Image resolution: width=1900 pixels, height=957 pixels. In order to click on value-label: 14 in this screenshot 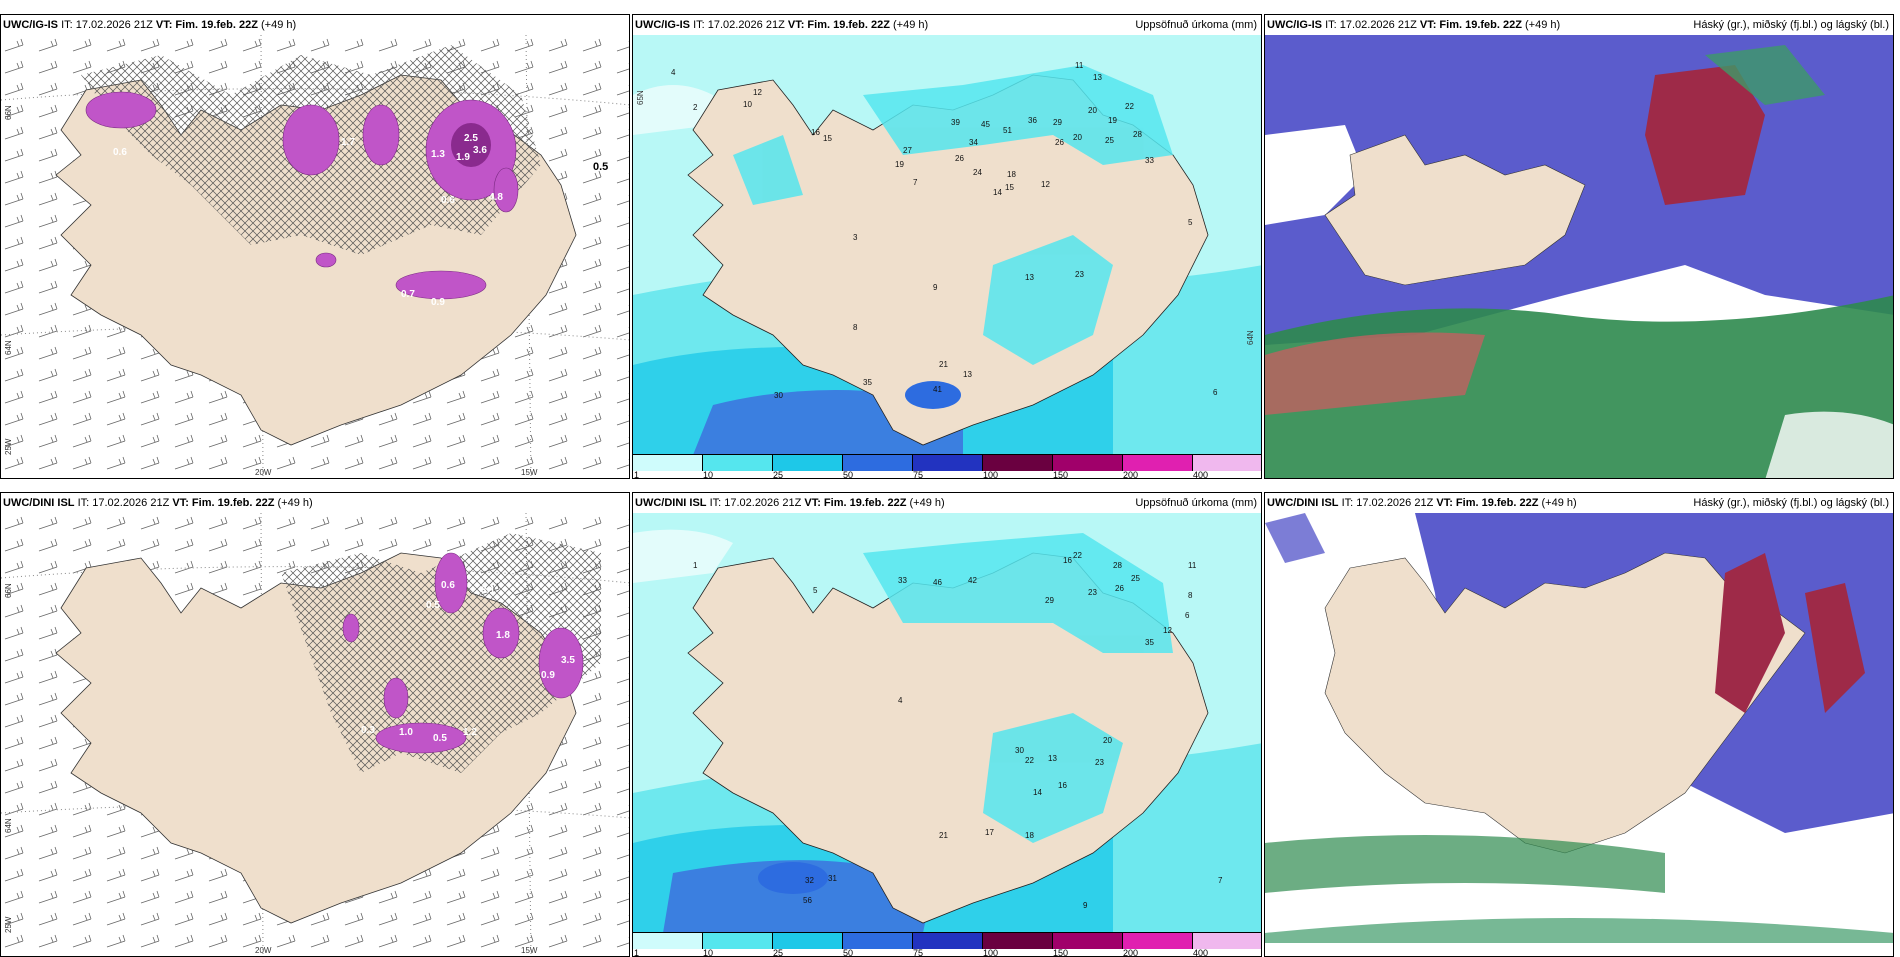, I will do `click(1037, 792)`.